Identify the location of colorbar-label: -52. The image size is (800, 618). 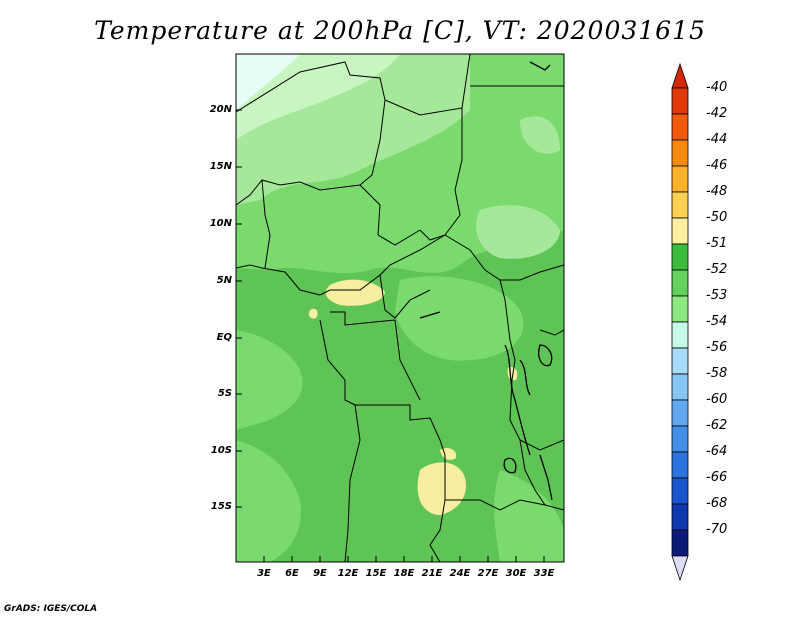
(717, 269).